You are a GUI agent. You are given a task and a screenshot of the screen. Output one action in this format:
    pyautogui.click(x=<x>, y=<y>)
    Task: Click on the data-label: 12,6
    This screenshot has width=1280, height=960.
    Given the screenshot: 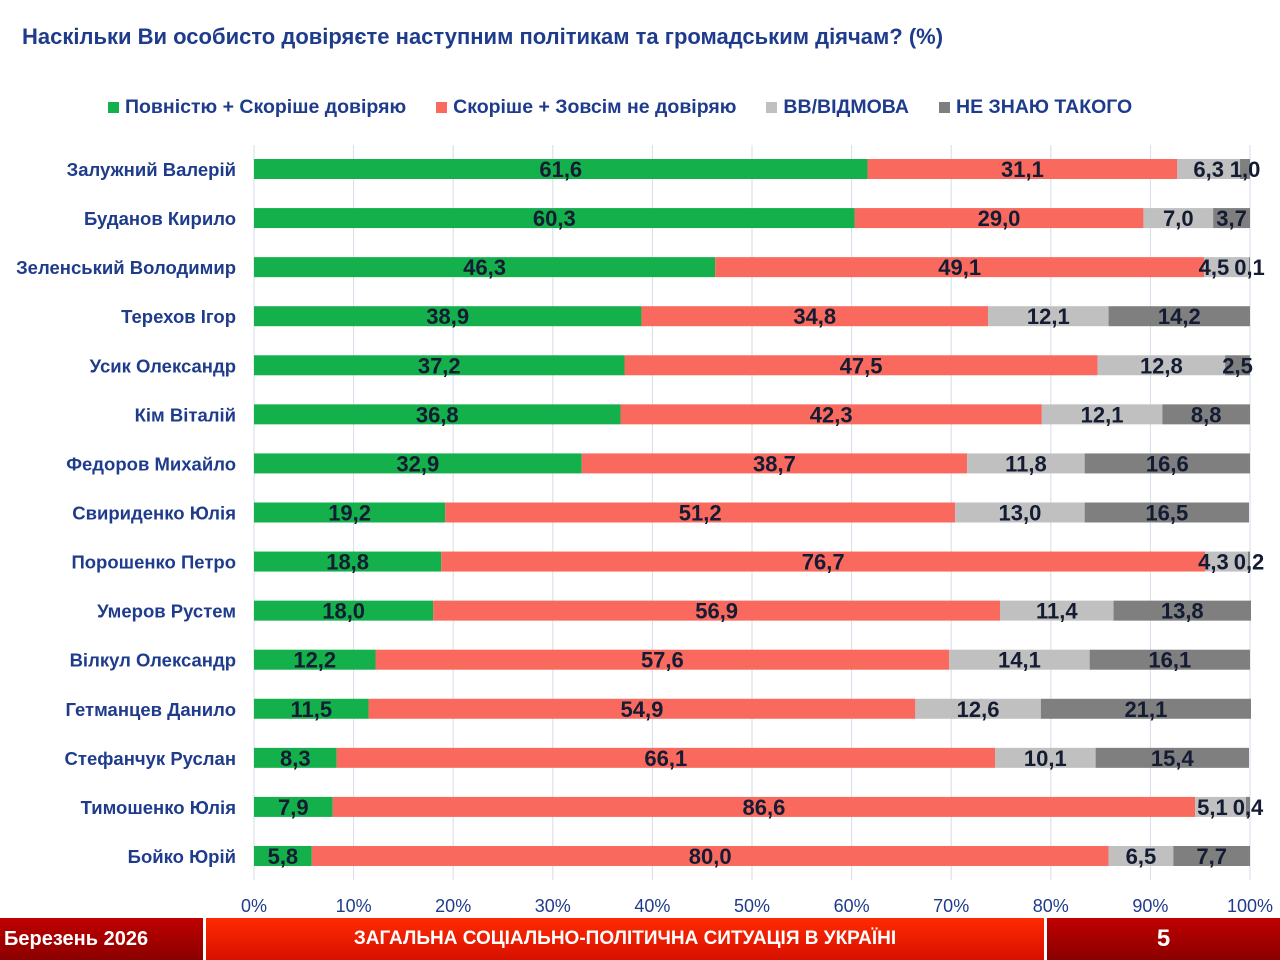 What is the action you would take?
    pyautogui.click(x=978, y=709)
    